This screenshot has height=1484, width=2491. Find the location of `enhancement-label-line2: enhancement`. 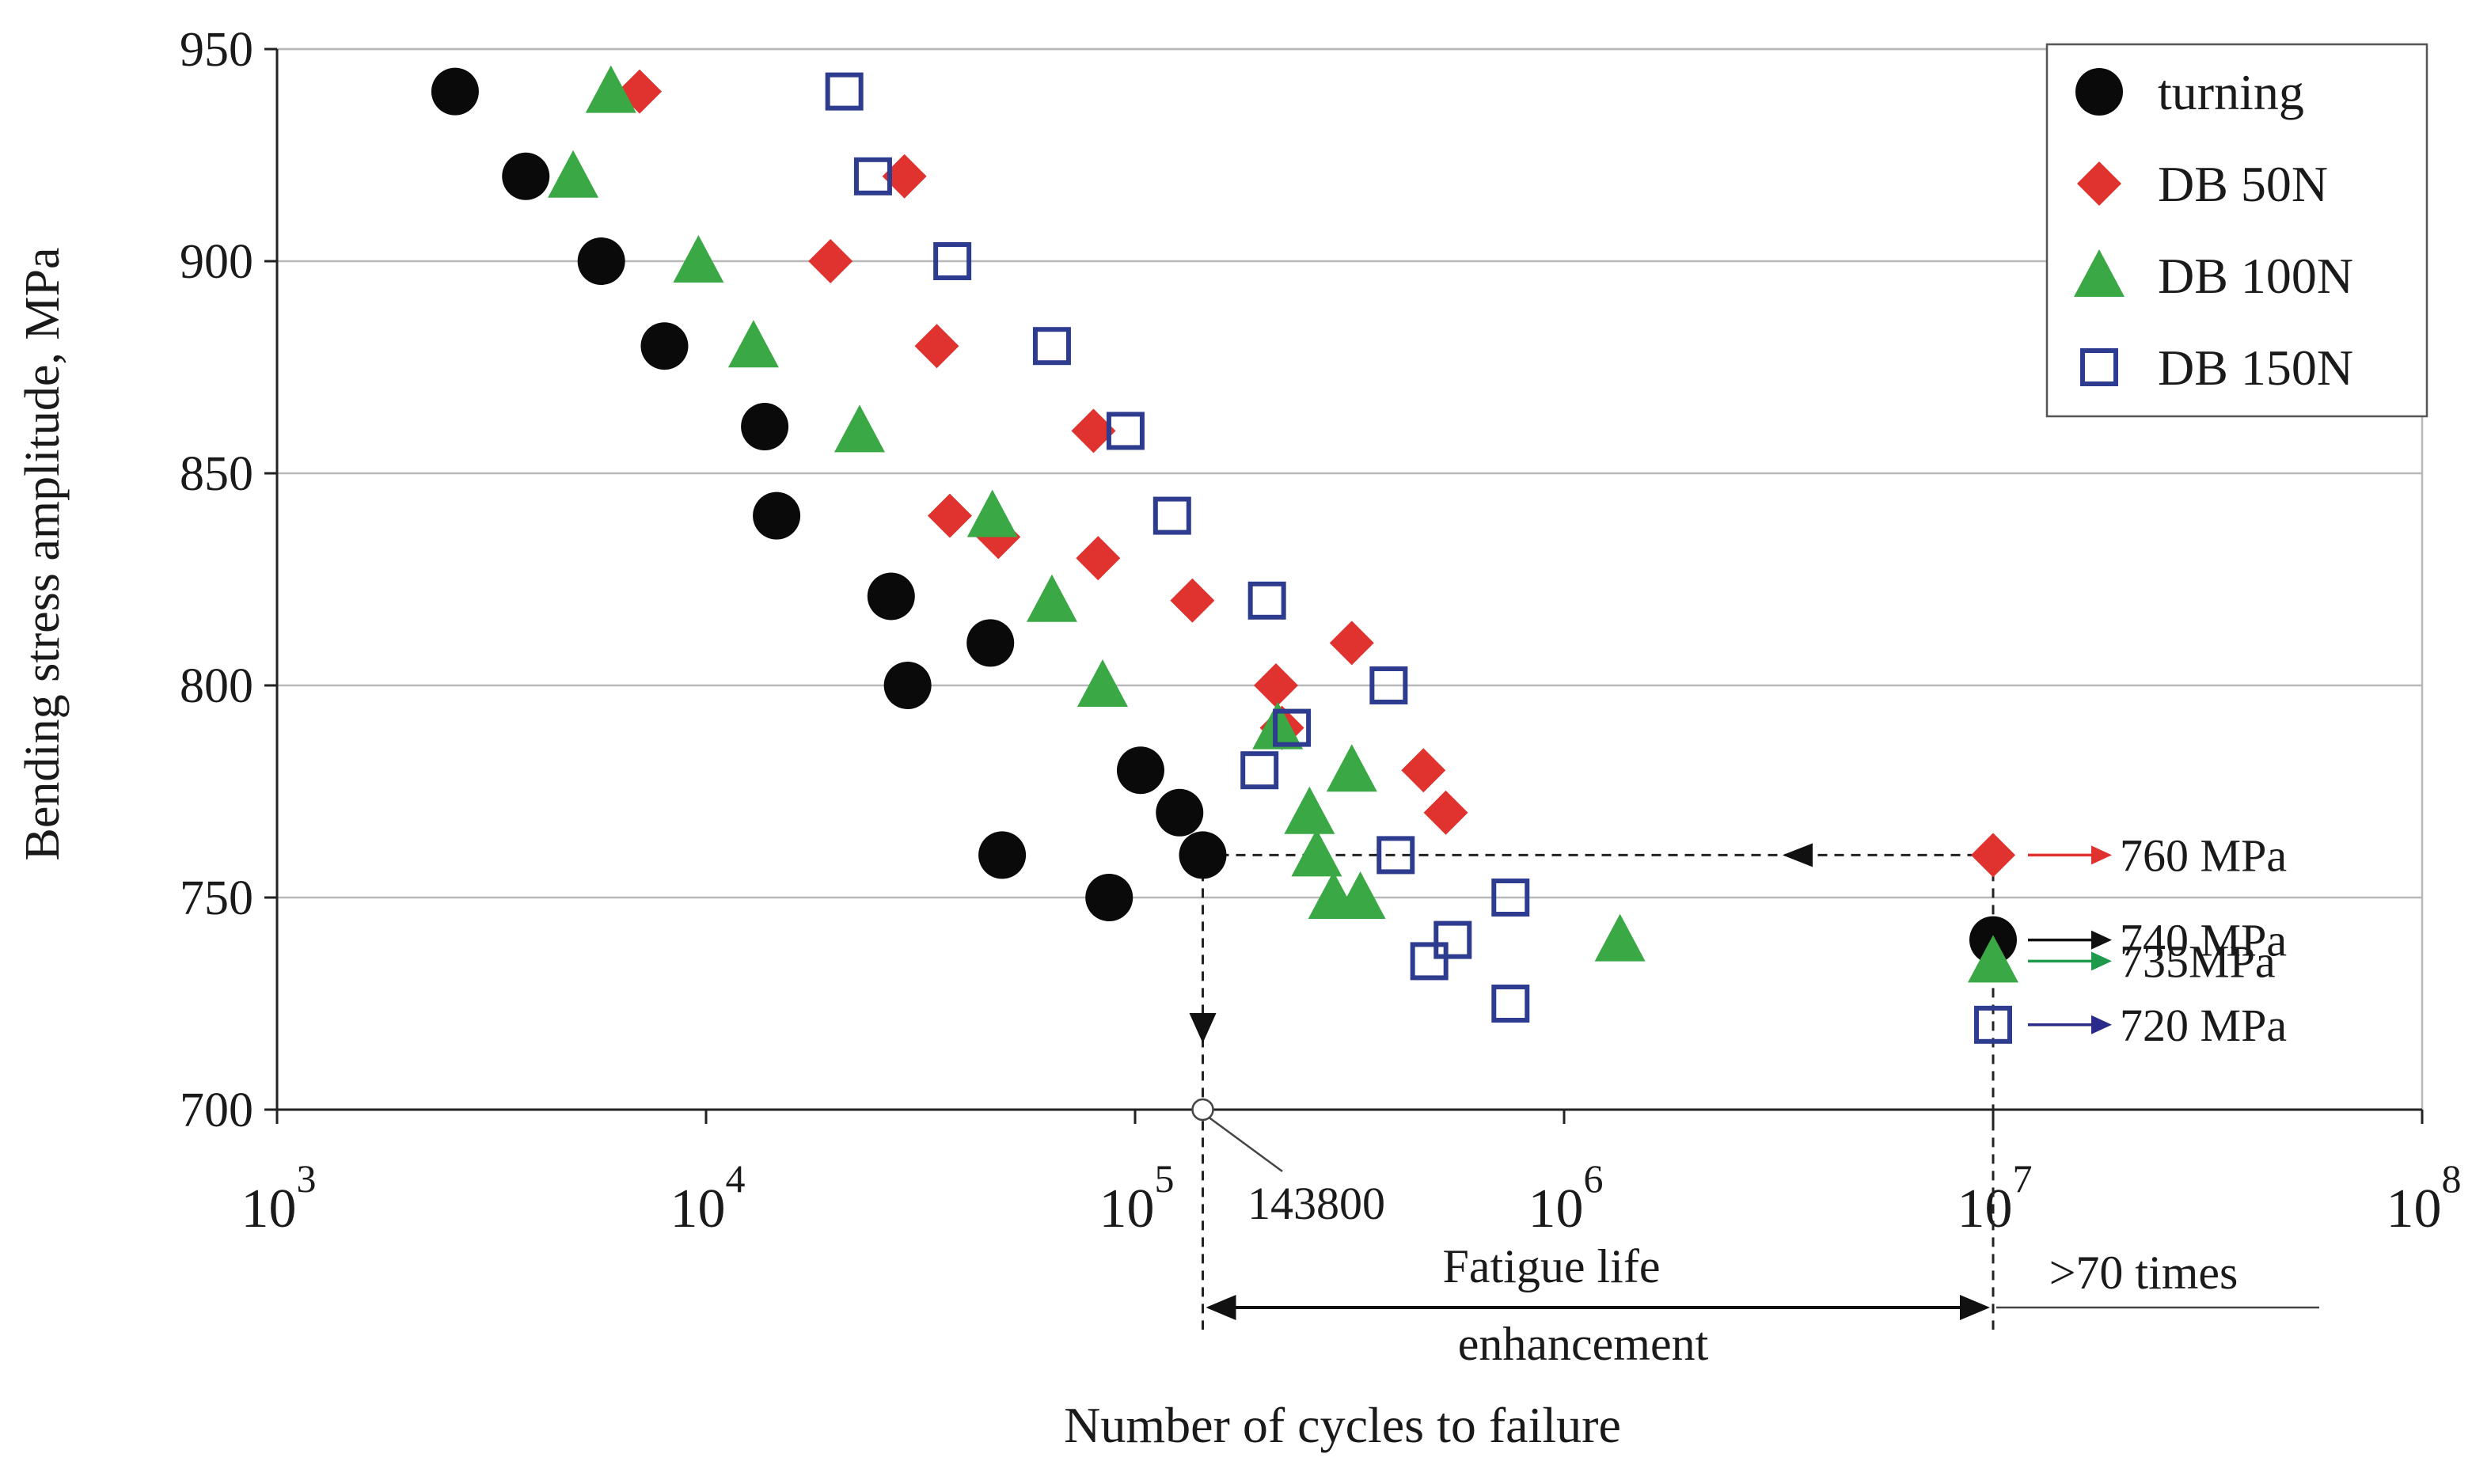

enhancement-label-line2: enhancement is located at coordinates (1583, 1344).